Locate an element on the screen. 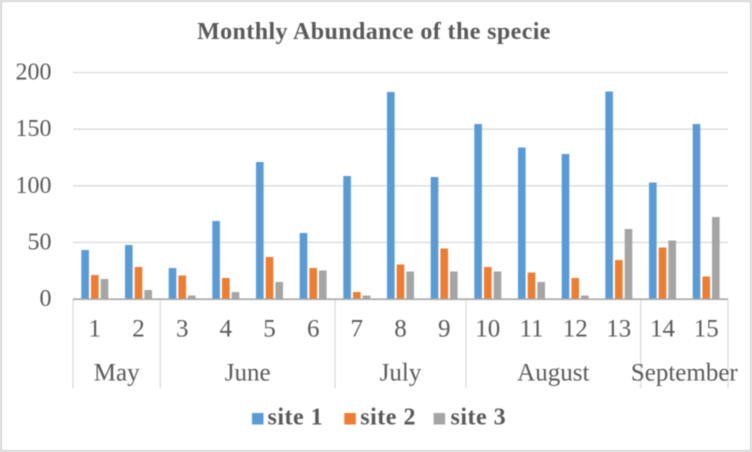 The image size is (752, 452). svg-text: 10 is located at coordinates (487, 329).